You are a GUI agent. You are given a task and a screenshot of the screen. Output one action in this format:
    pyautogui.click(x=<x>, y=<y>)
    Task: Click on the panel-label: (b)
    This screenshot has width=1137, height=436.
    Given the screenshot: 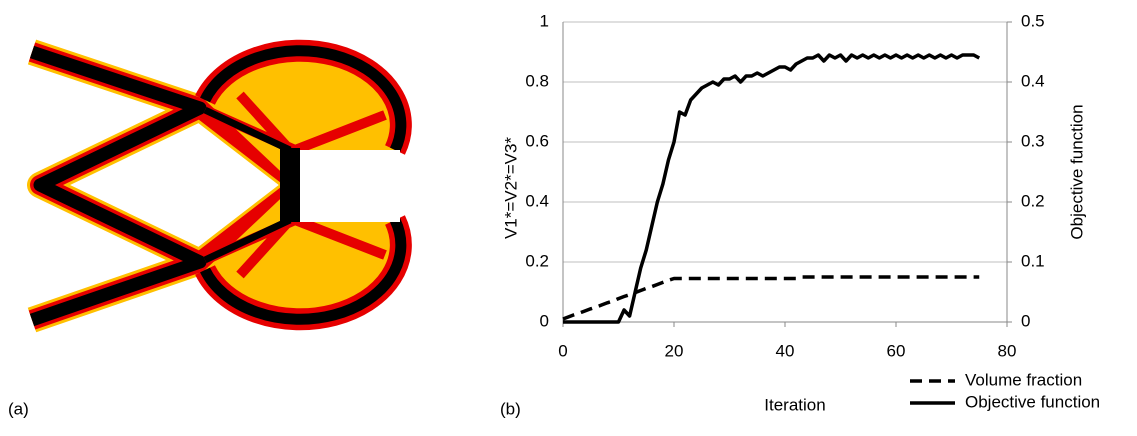 What is the action you would take?
    pyautogui.click(x=510, y=408)
    